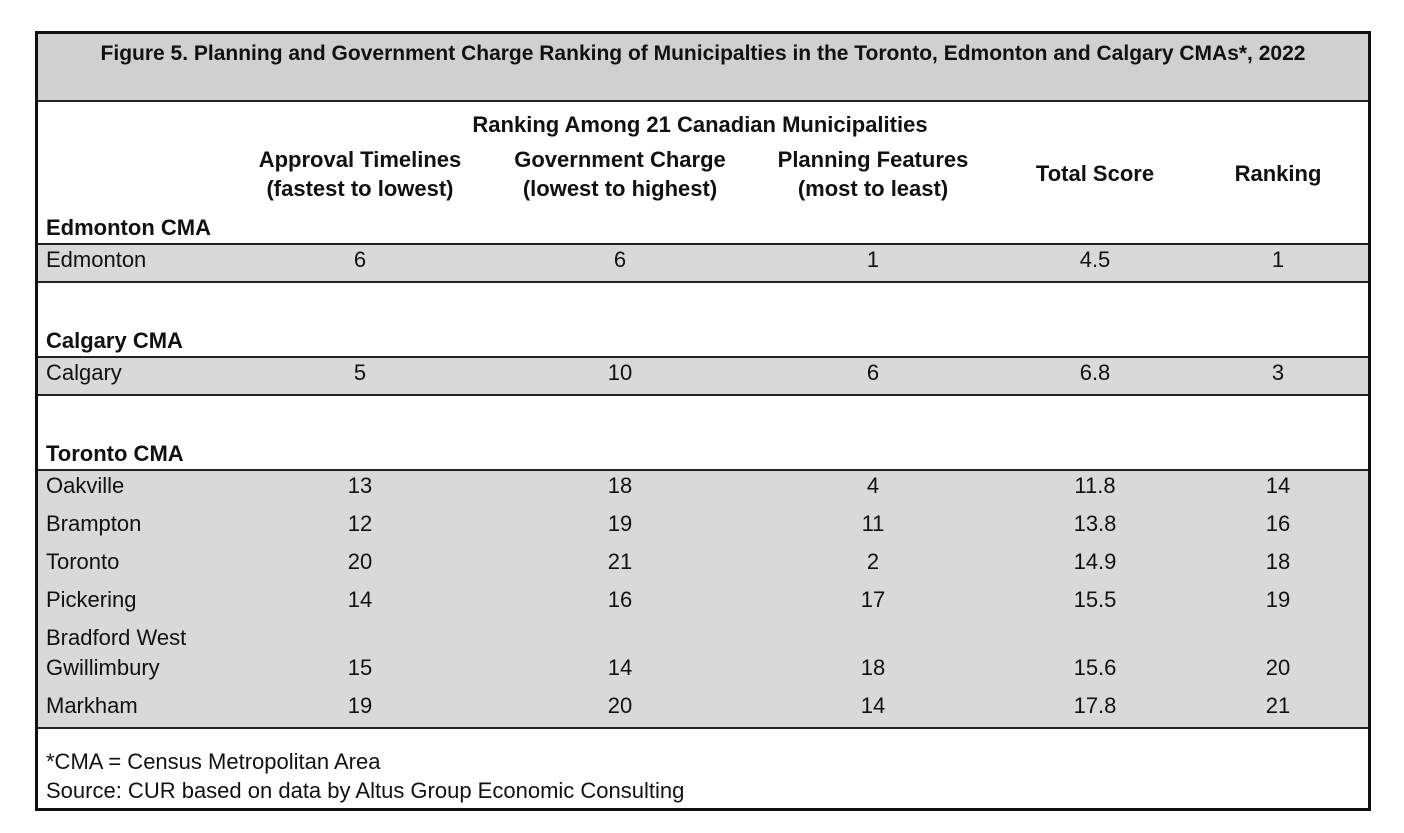  Describe the element at coordinates (360, 159) in the screenshot. I see `column-header: Approval Timelines` at that location.